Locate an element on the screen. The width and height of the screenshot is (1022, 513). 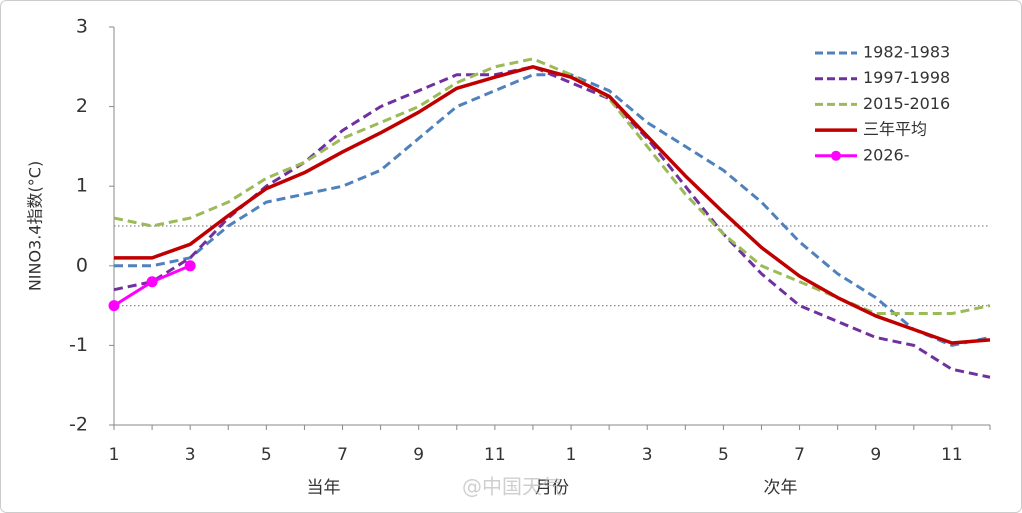
watermark: @中国天气 is located at coordinates (512, 487).